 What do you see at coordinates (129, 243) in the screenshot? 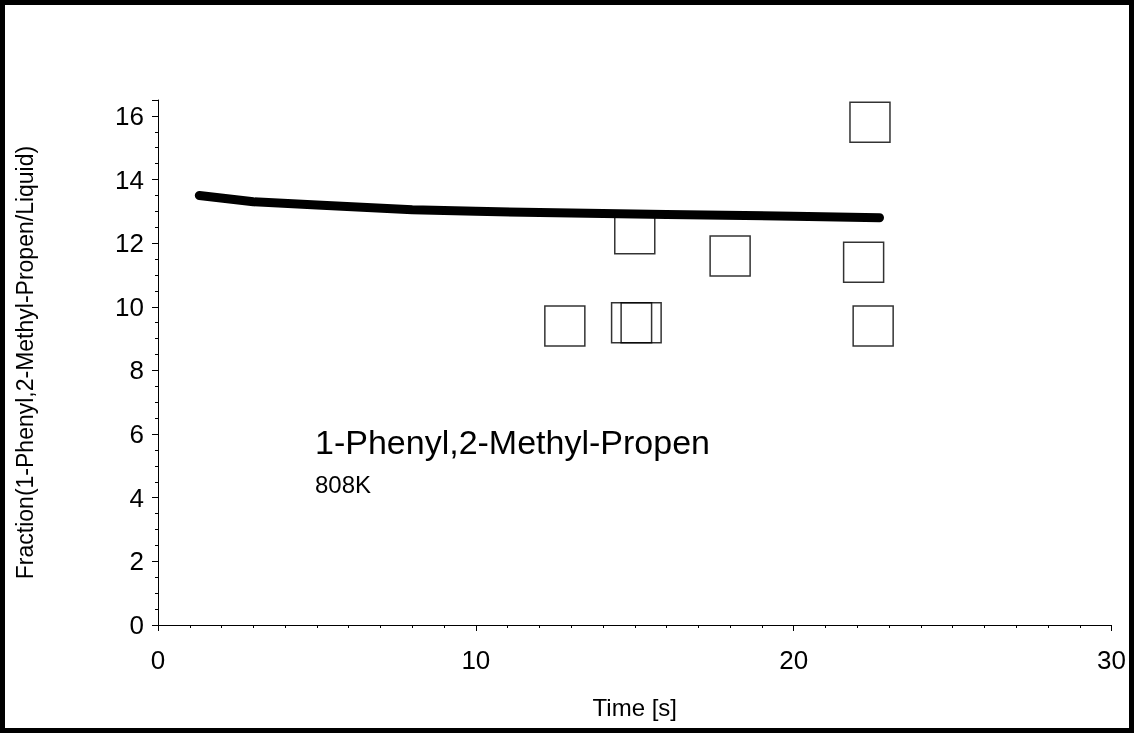
I see `y-tick-label: 12` at bounding box center [129, 243].